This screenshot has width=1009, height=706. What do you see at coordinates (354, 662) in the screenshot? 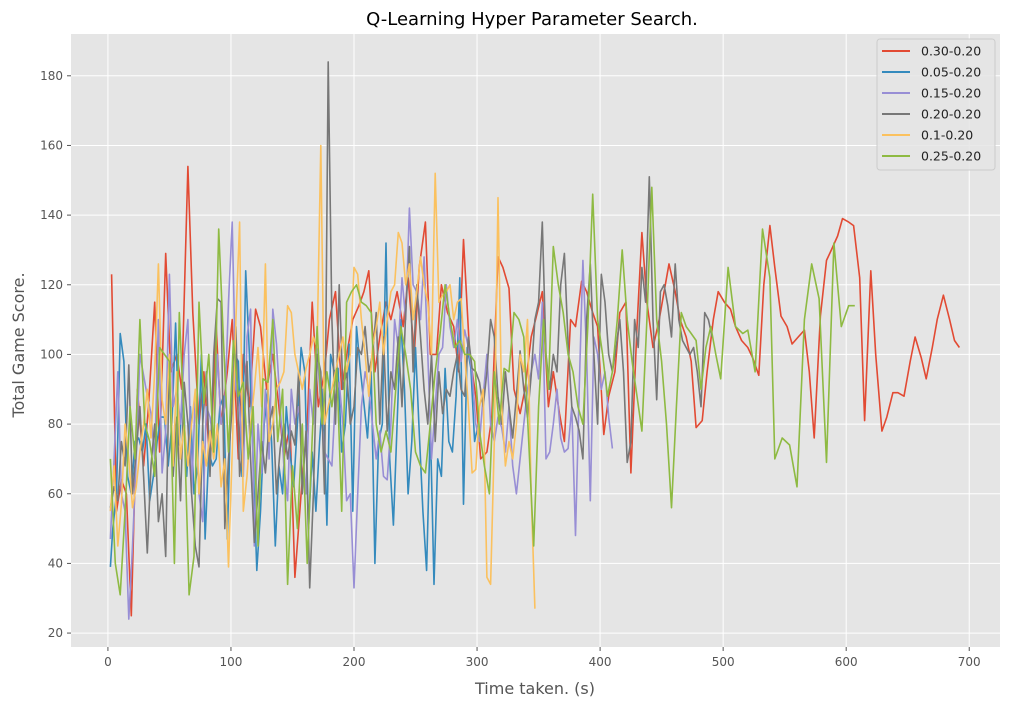
I see `x-tick-label: 200` at bounding box center [354, 662].